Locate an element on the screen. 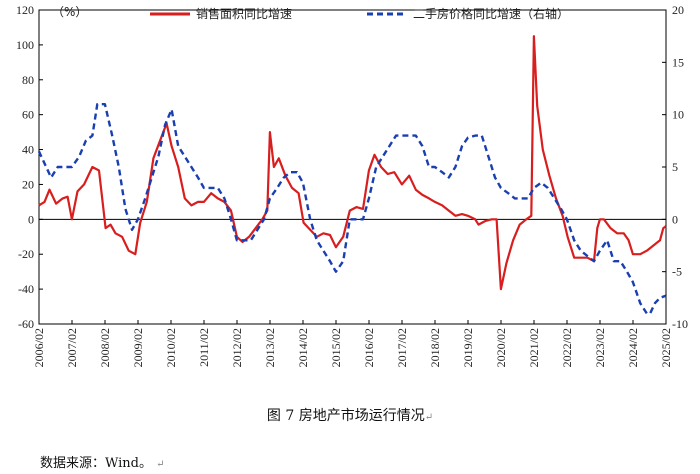 Image resolution: width=700 pixels, height=474 pixels. x-tick-label: 2020/02 is located at coordinates (501, 347).